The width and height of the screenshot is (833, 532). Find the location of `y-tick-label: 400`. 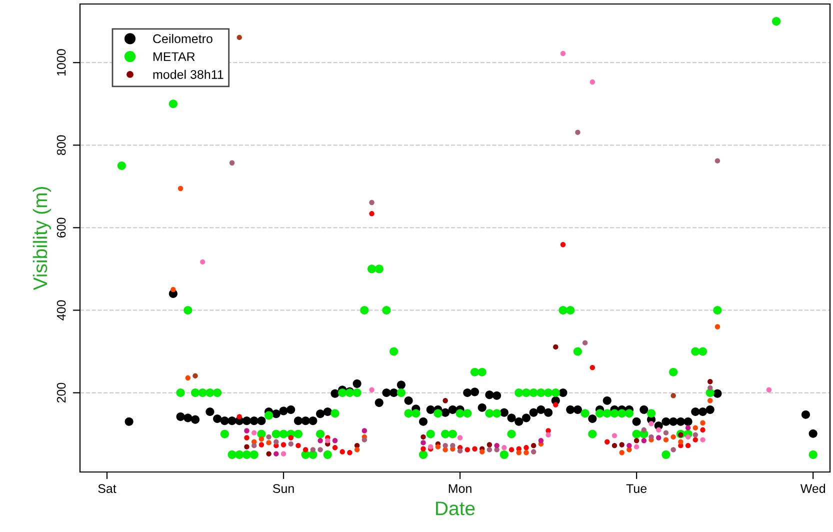

y-tick-label: 400 is located at coordinates (61, 310).